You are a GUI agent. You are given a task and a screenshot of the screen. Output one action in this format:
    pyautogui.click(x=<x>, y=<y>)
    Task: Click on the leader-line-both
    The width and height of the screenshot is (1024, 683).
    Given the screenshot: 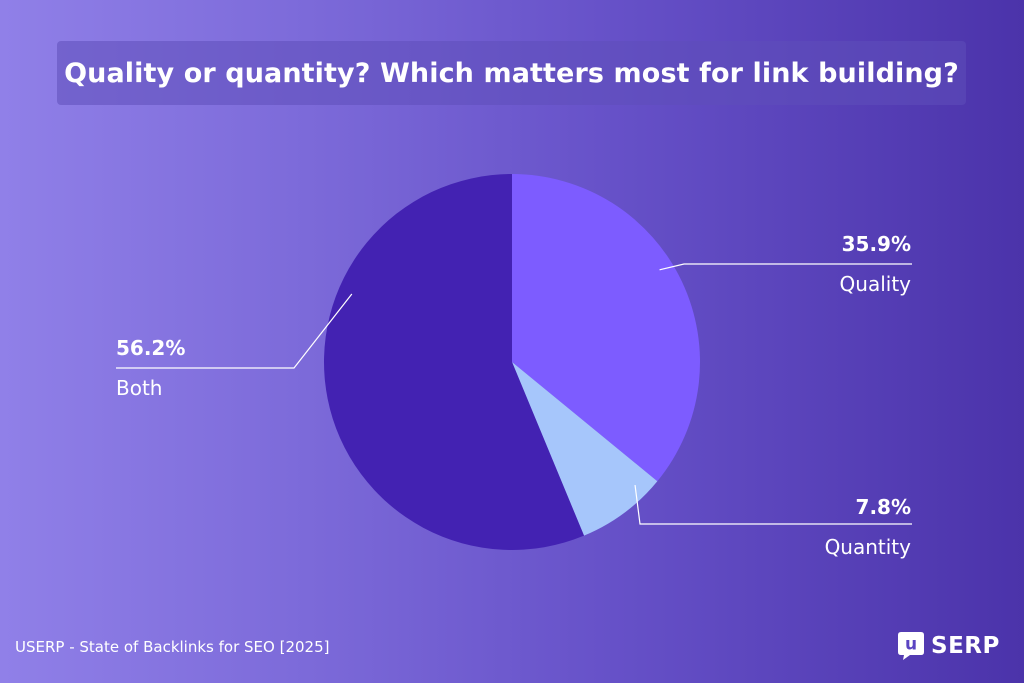 What is the action you would take?
    pyautogui.click(x=234, y=331)
    